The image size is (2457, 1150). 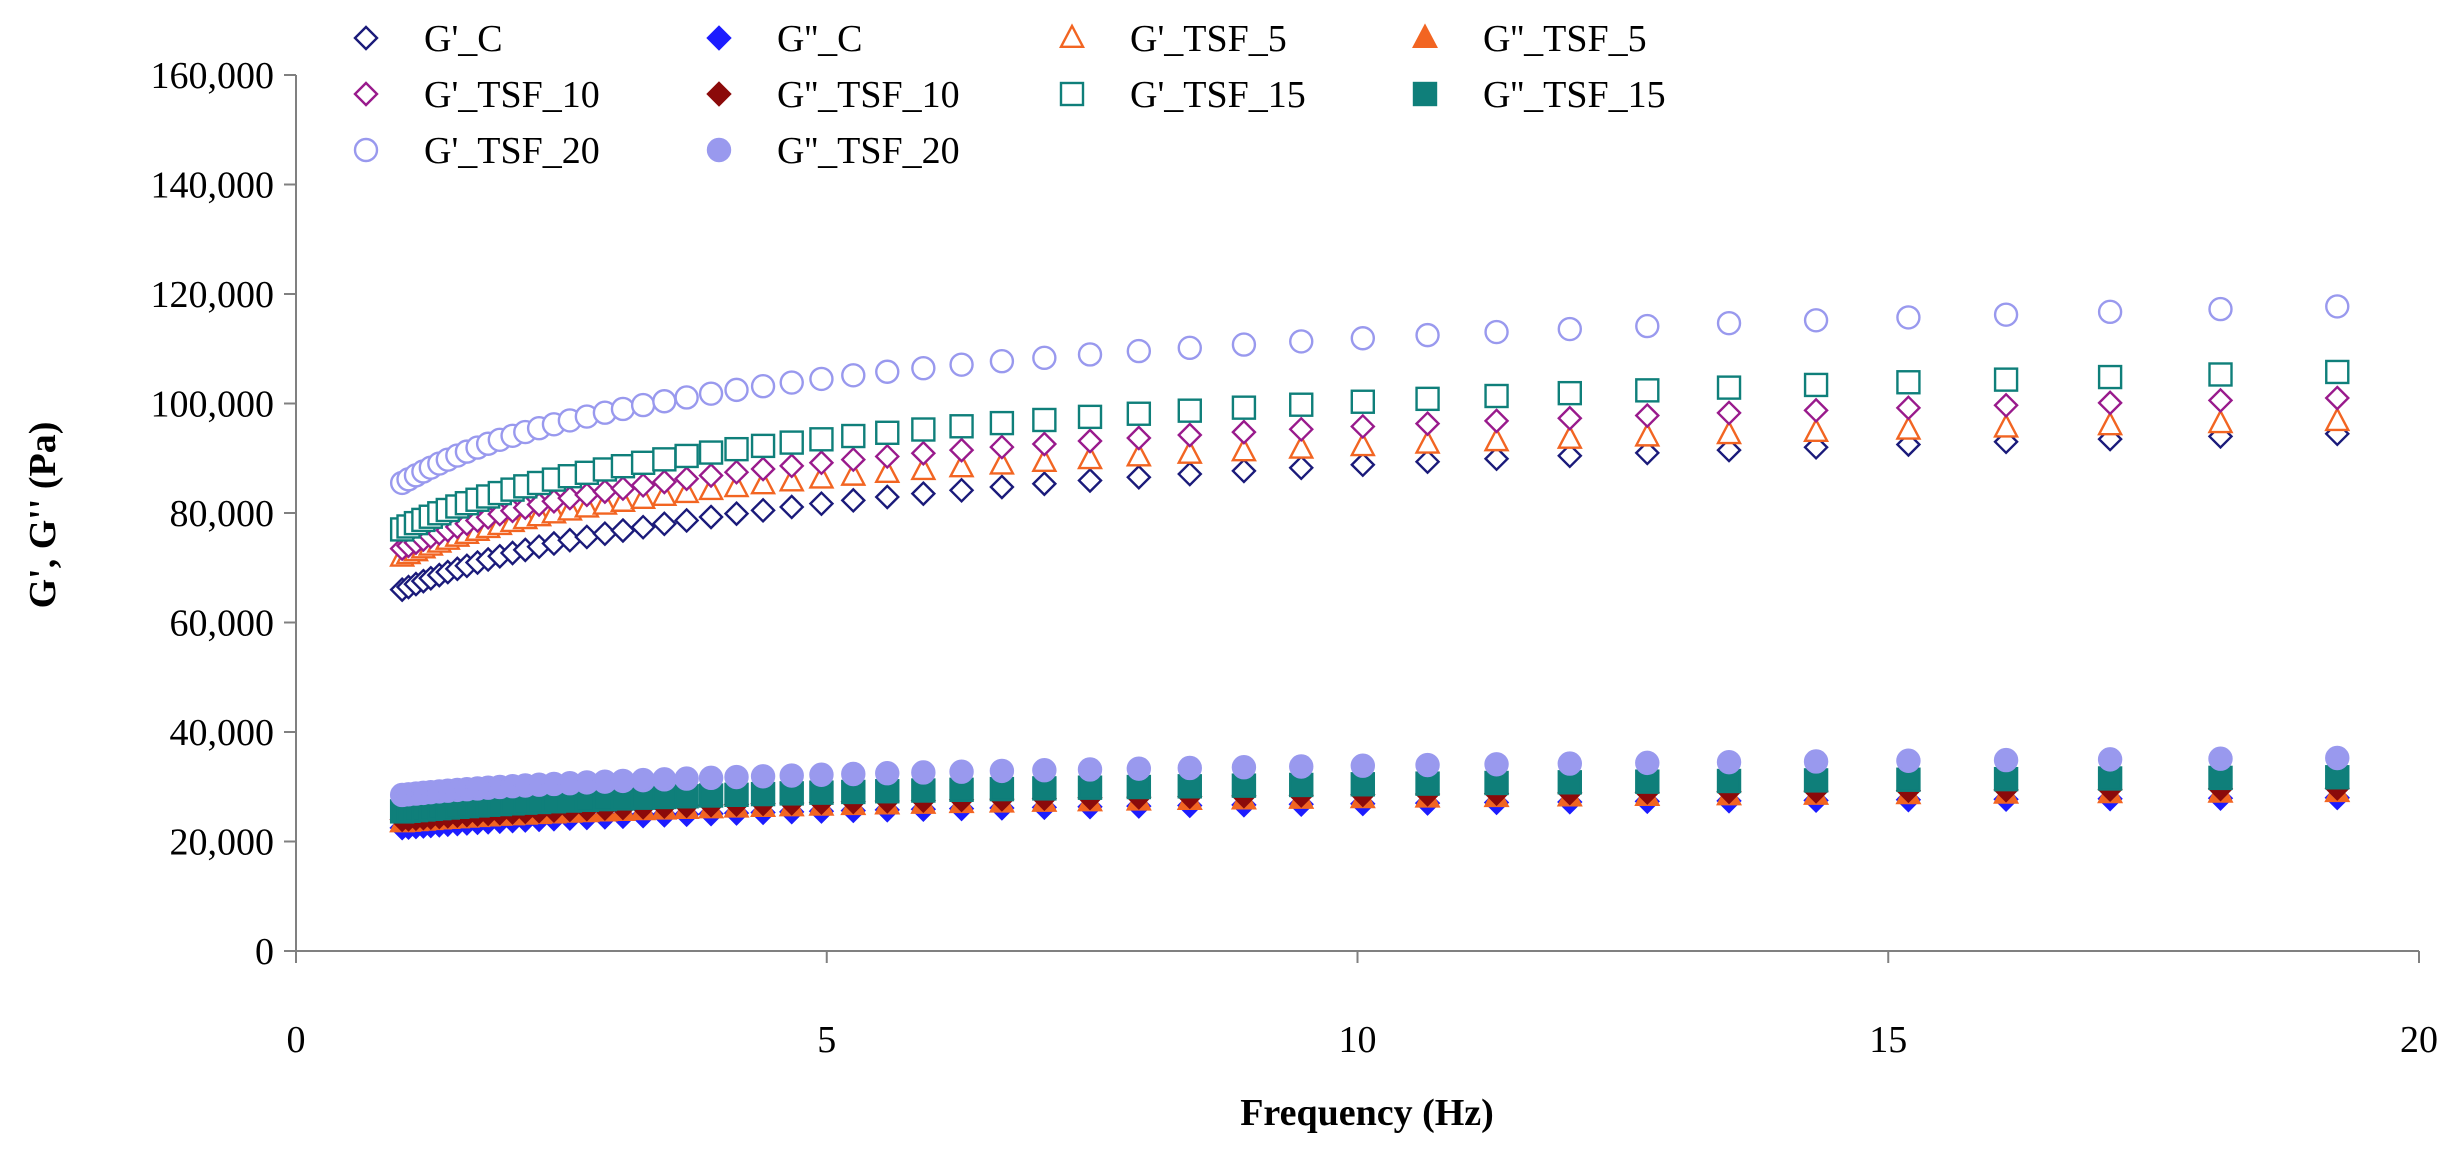 I want to click on y-tick-label: 20,000, so click(x=222, y=843).